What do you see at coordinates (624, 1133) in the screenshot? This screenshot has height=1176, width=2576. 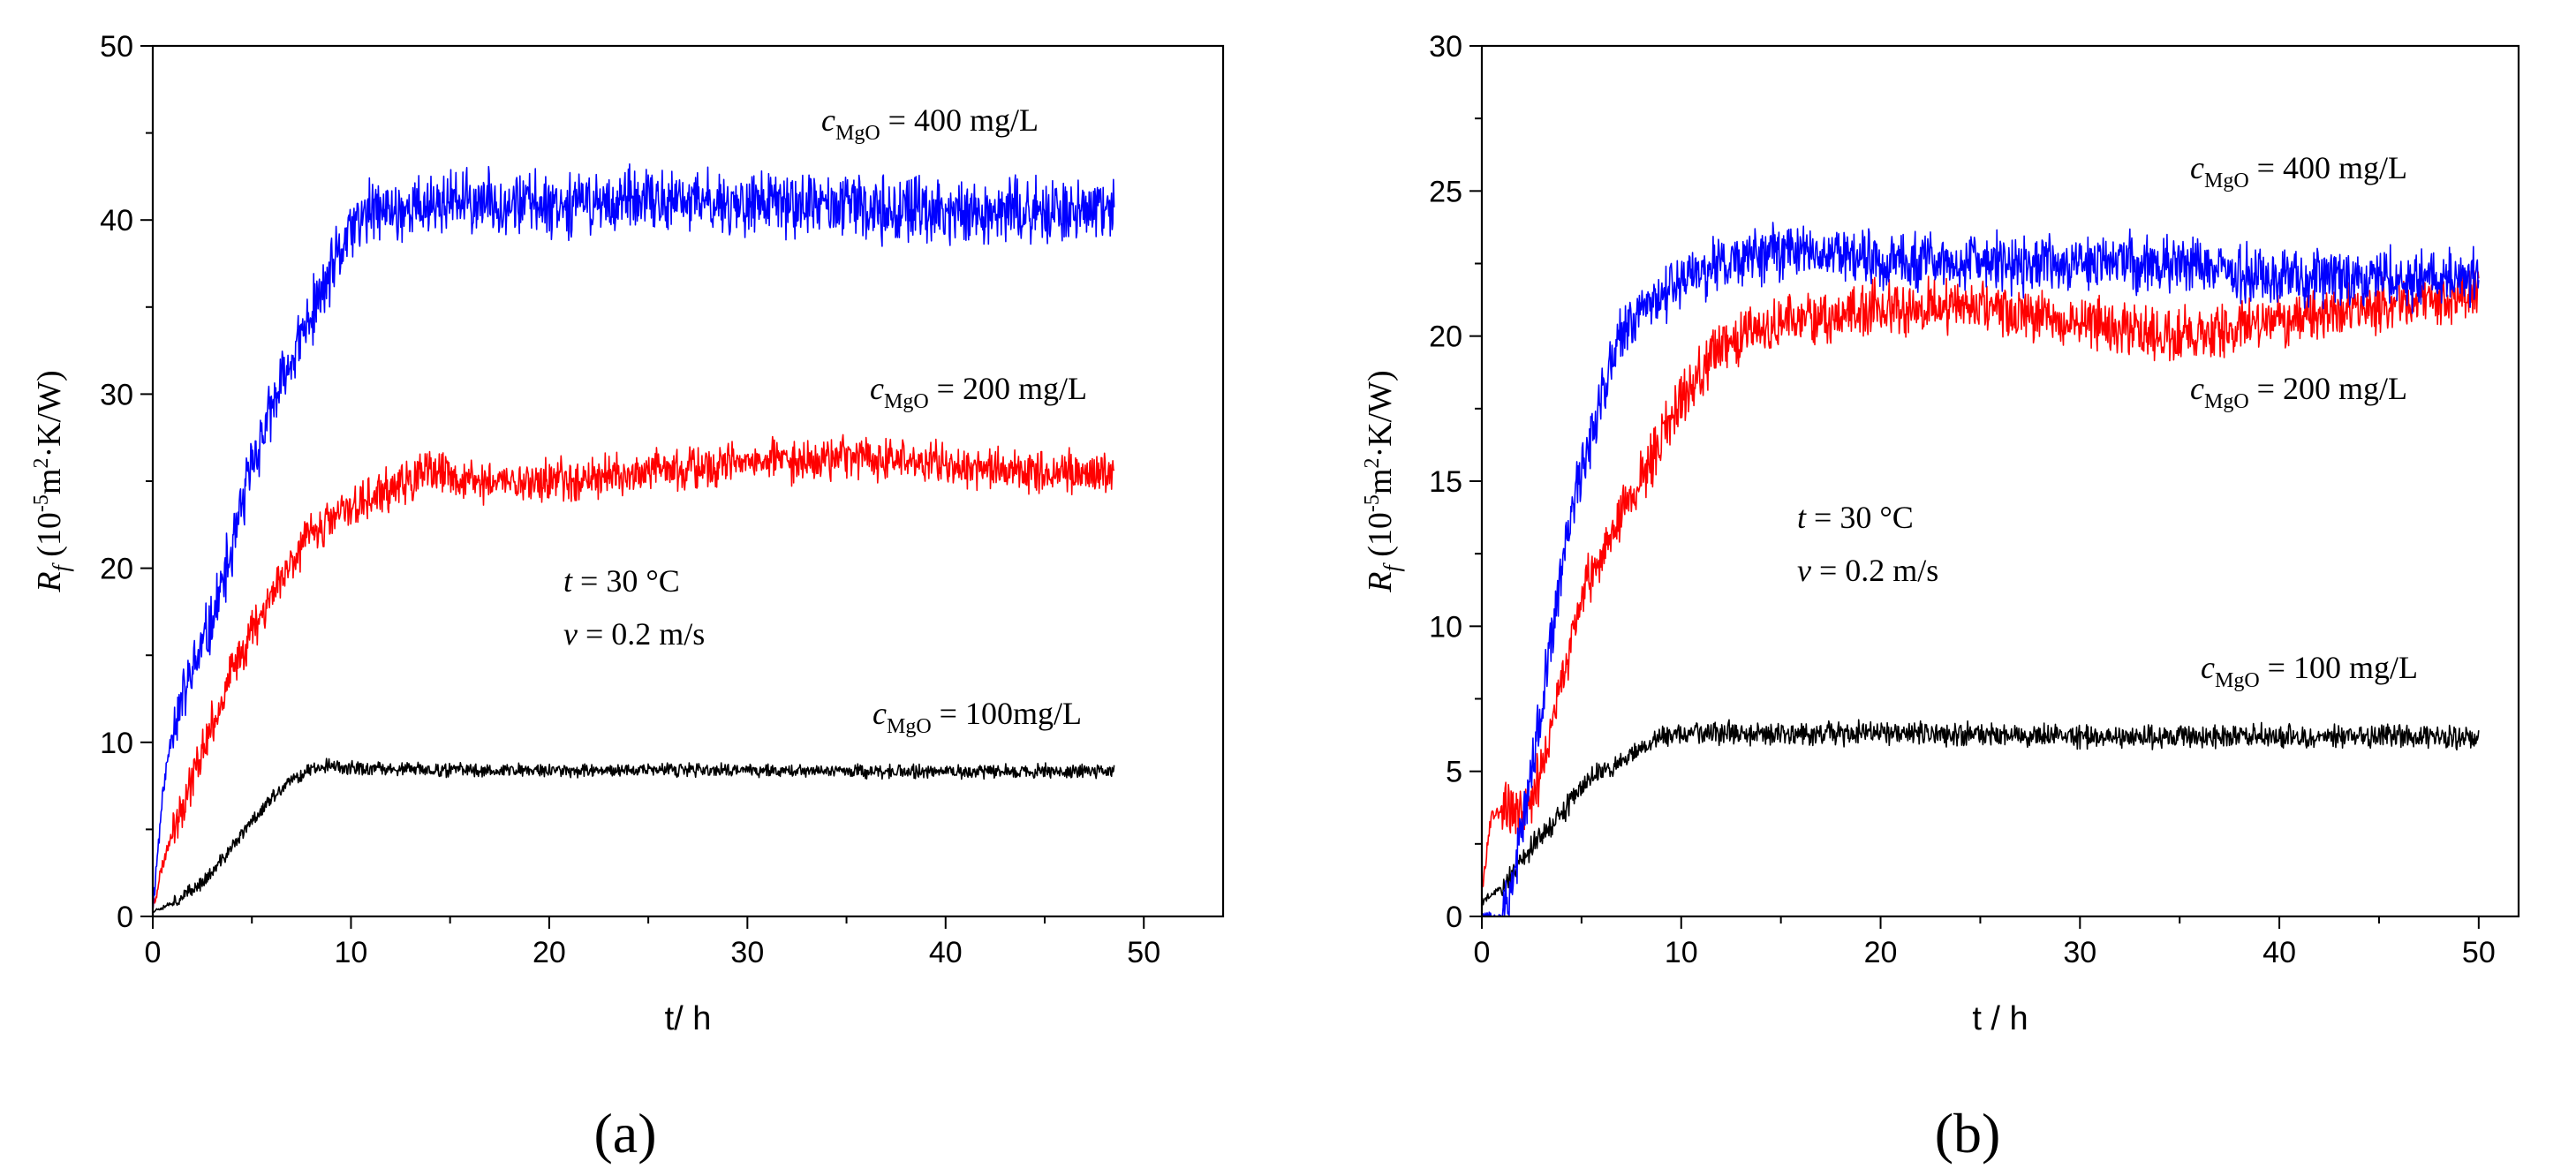 I see `panel-label: (a)` at bounding box center [624, 1133].